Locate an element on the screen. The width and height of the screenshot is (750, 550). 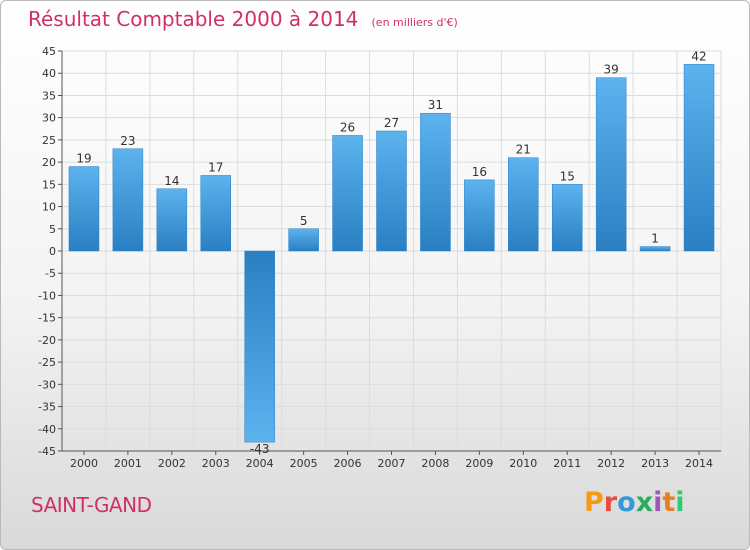
data-label: -43 is located at coordinates (260, 449).